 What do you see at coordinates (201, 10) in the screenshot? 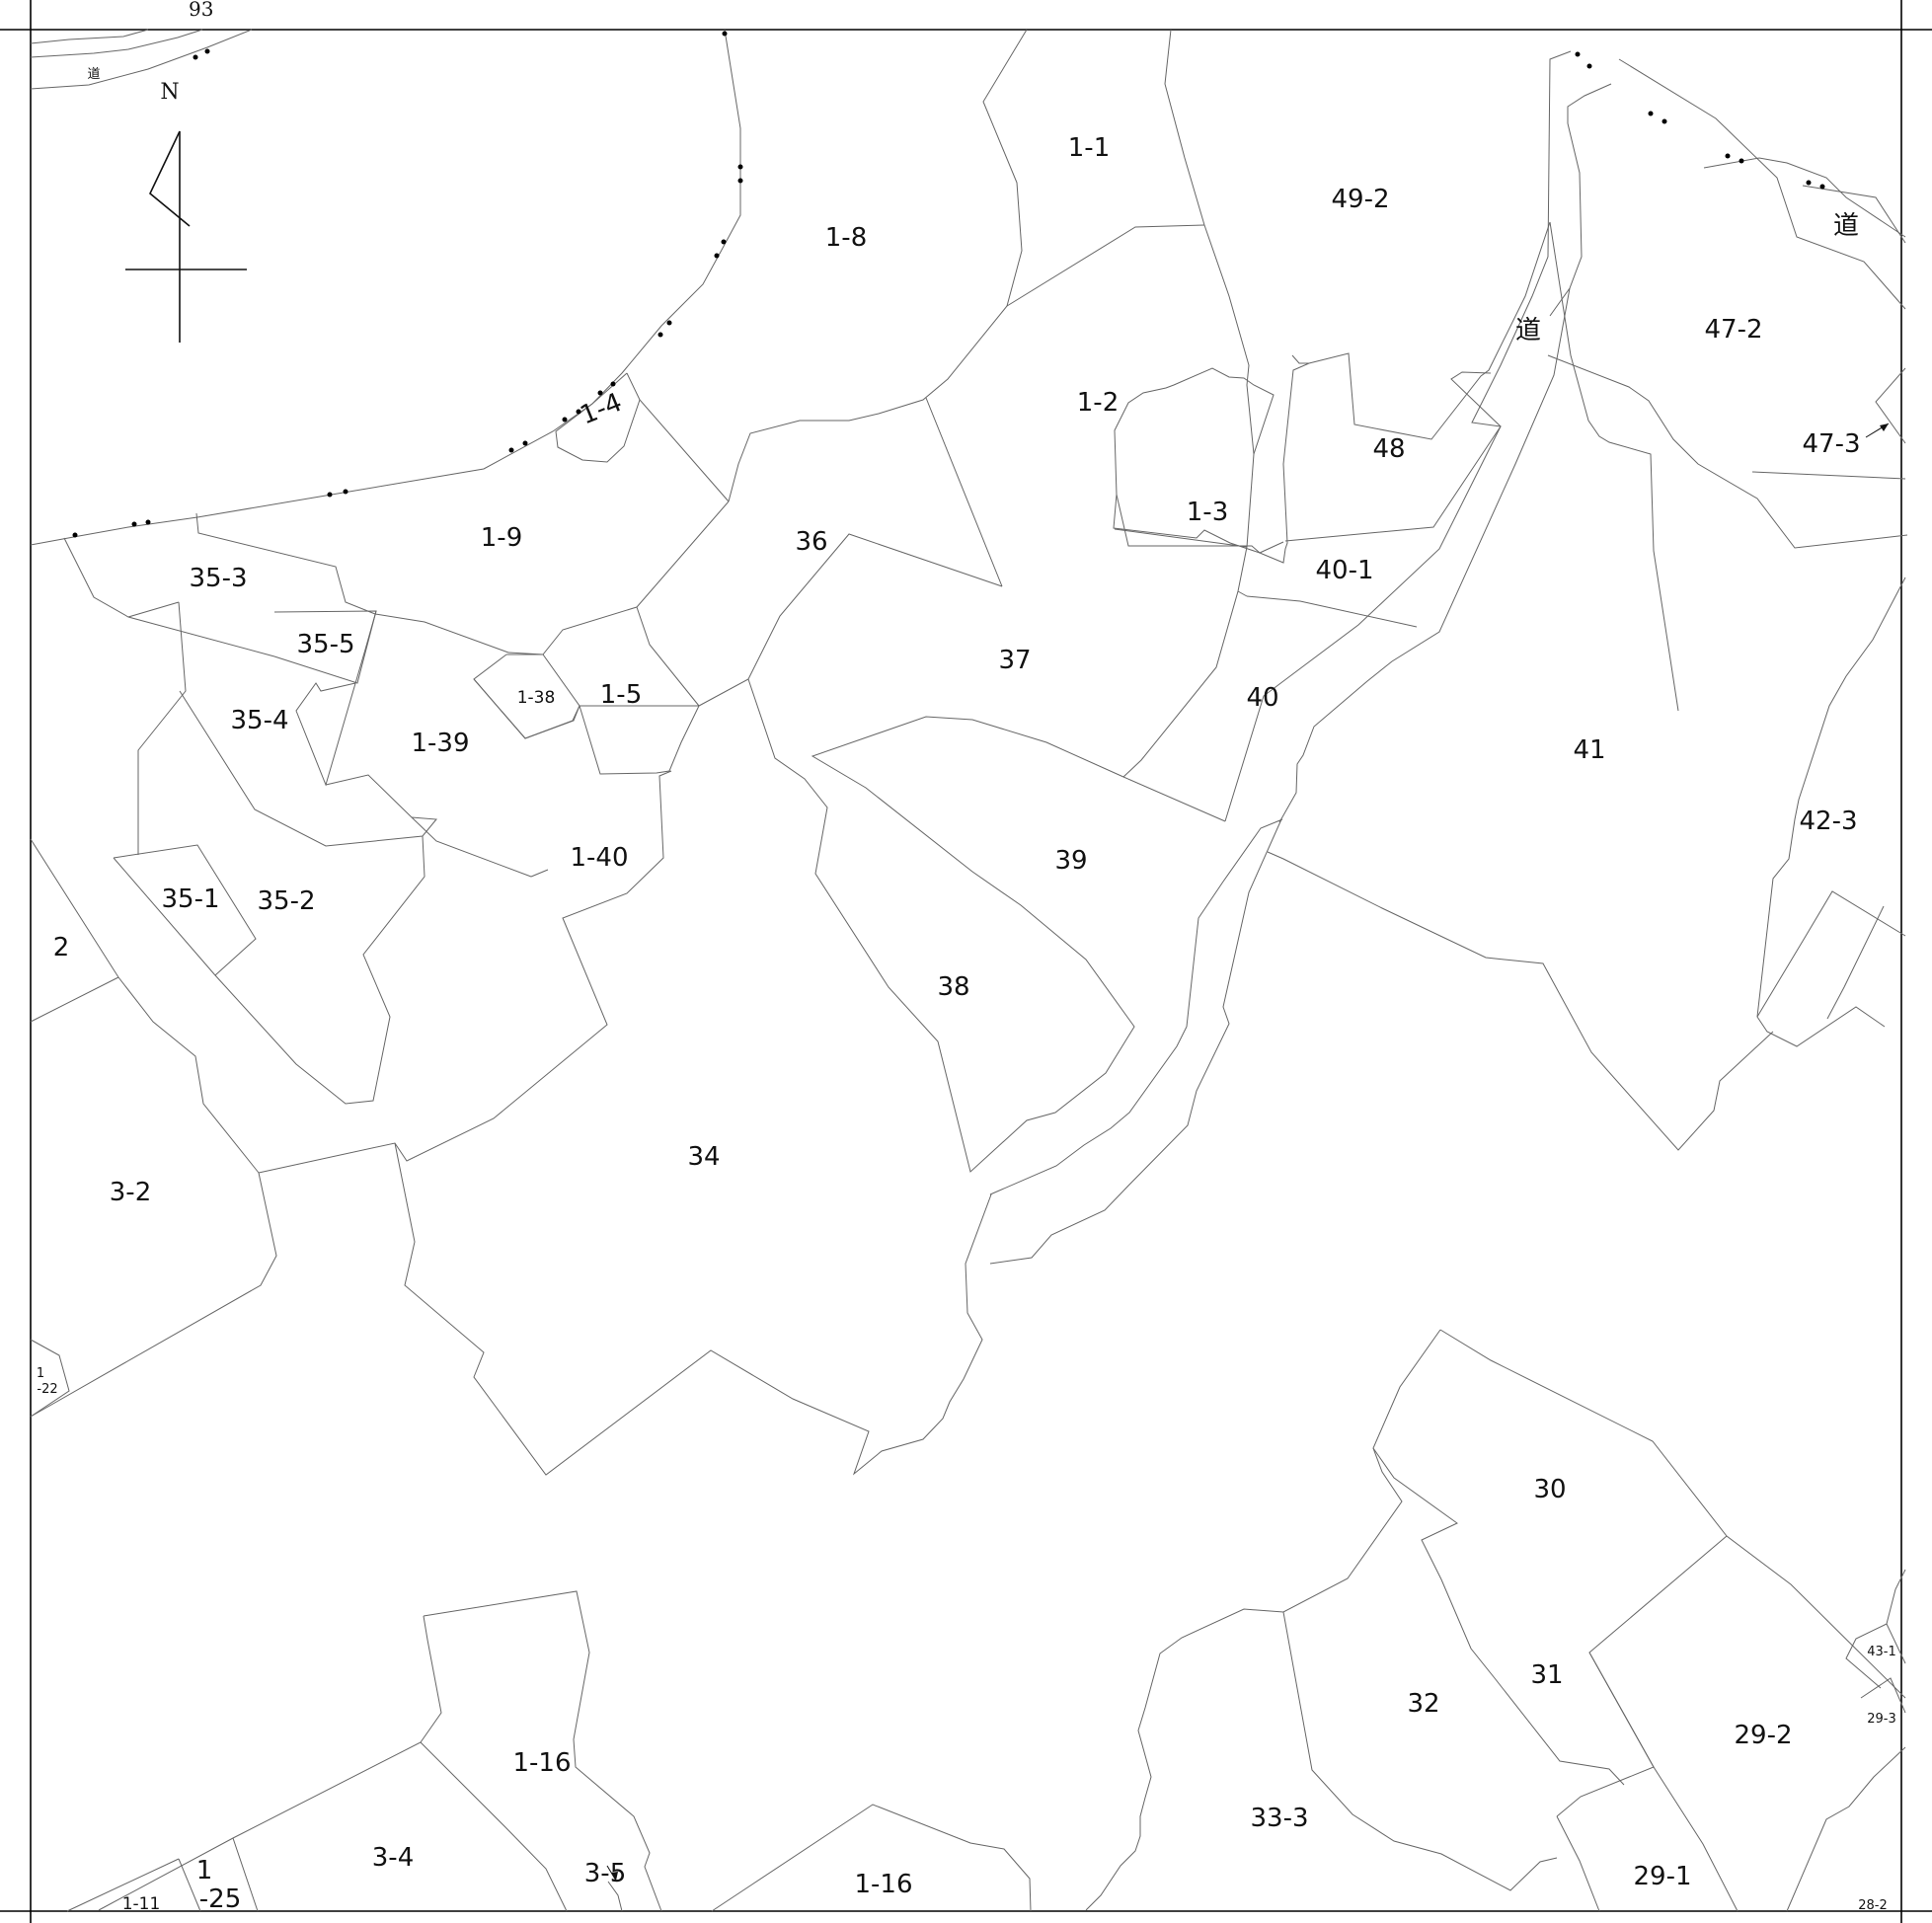
I see `edge-number: 93` at bounding box center [201, 10].